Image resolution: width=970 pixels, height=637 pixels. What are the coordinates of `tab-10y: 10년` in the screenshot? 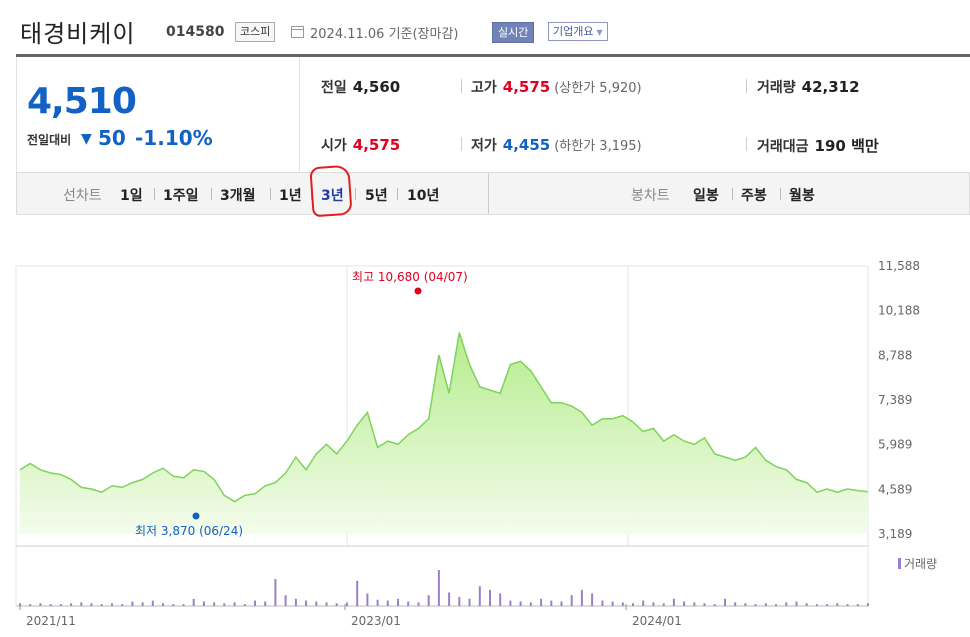 It's located at (423, 196).